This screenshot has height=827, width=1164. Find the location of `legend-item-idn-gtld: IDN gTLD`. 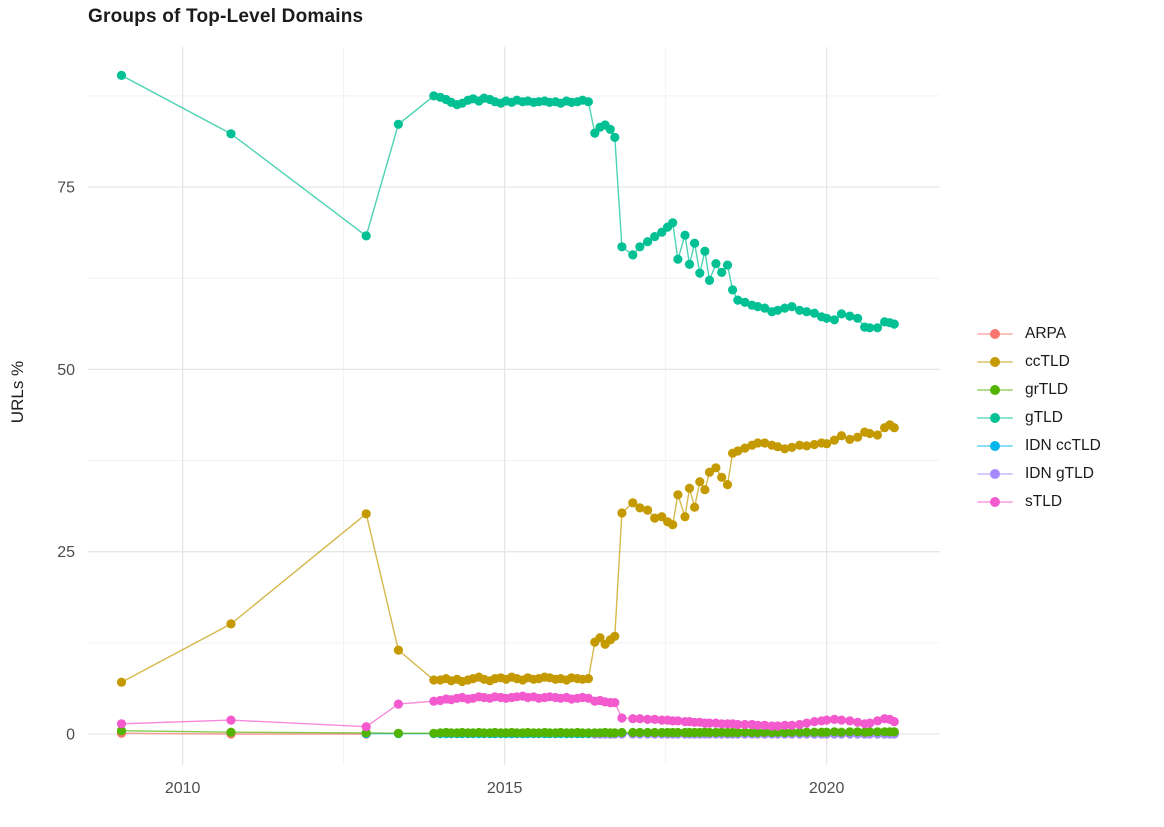

legend-item-idn-gtld: IDN gTLD is located at coordinates (1039, 474).